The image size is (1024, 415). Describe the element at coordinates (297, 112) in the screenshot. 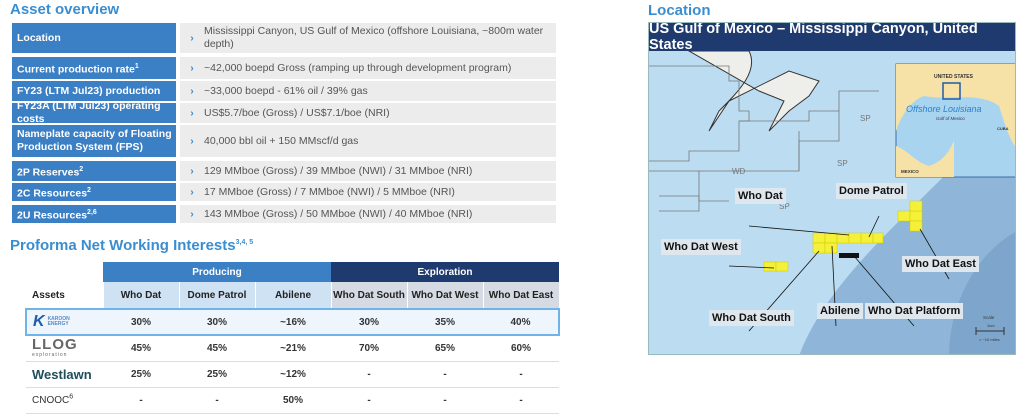

I see `text: US$5.7/boe (Gross) / US$7.1/boe (NRI)` at that location.